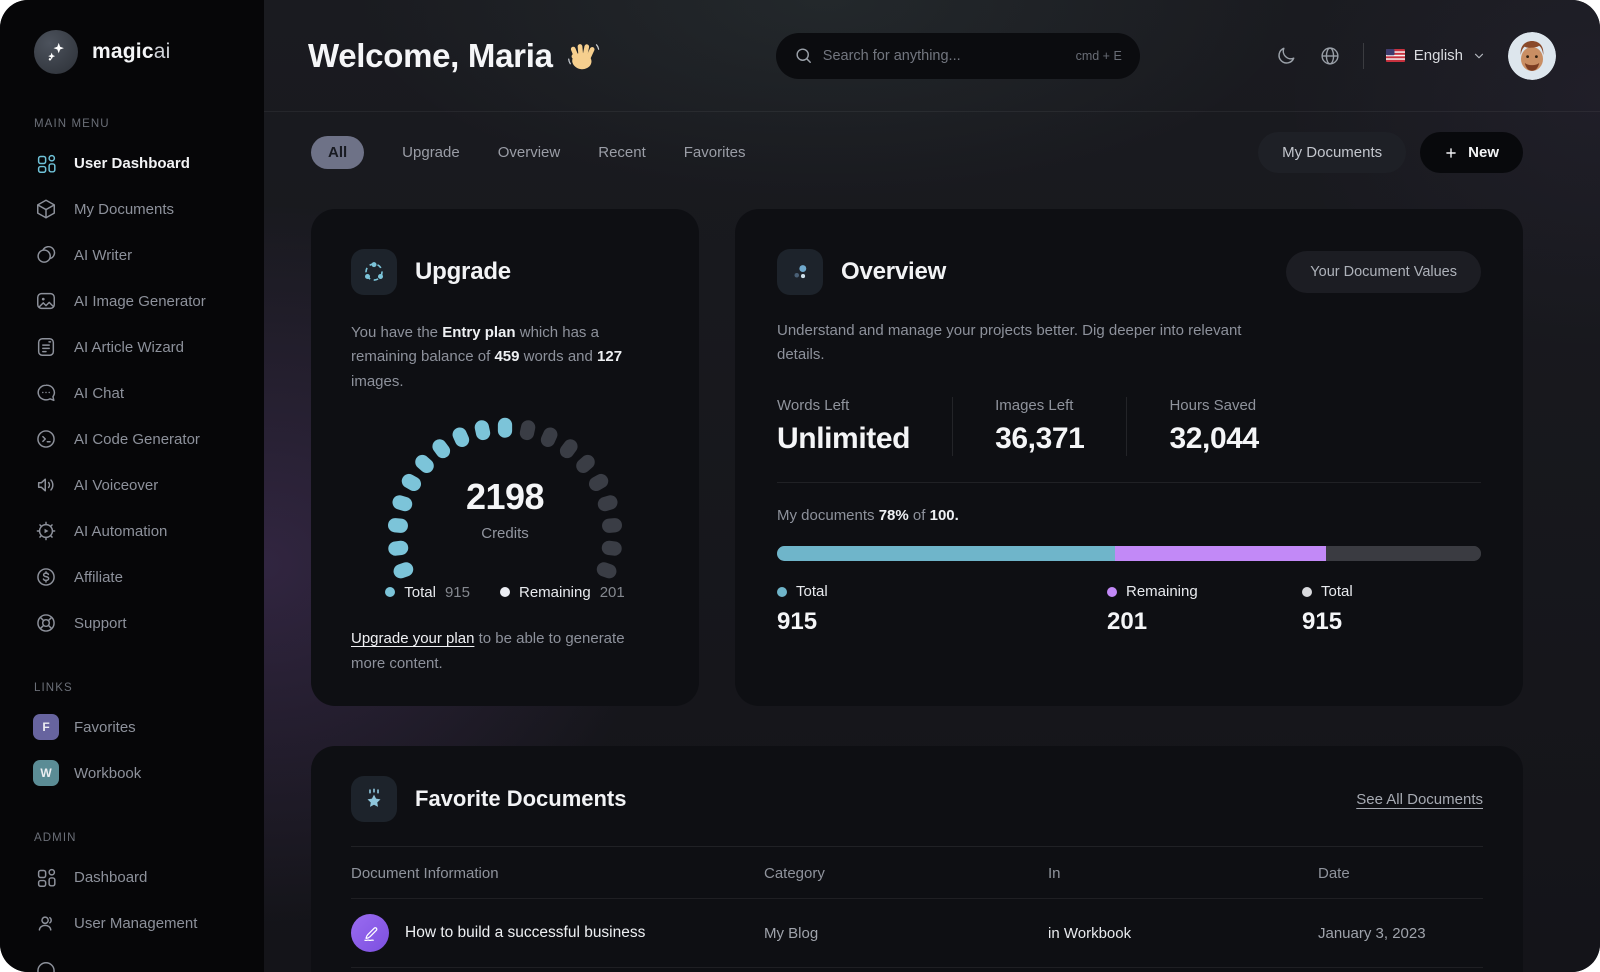  I want to click on chevron-down-icon, so click(1479, 55).